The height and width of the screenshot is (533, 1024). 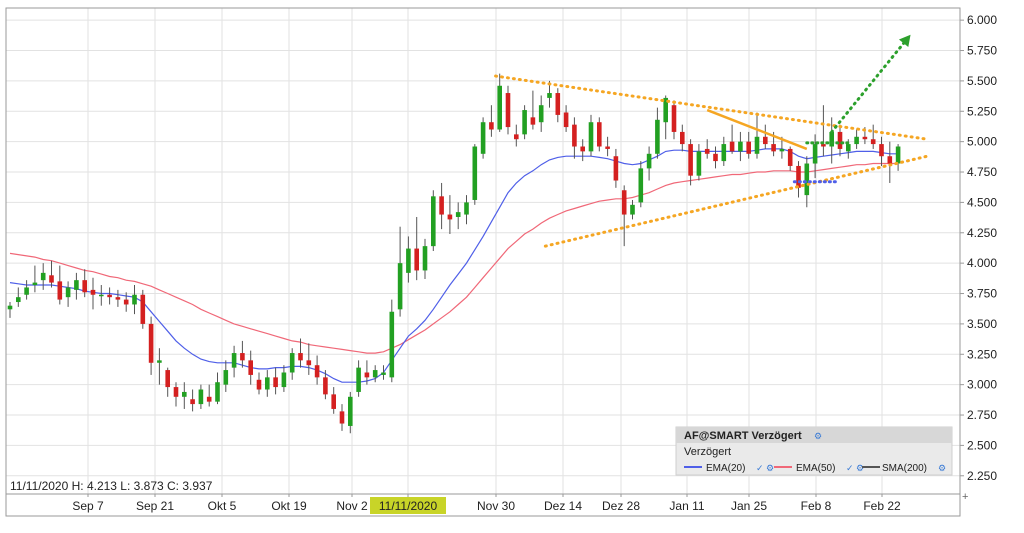 I want to click on triangle-upper-line, so click(x=711, y=107).